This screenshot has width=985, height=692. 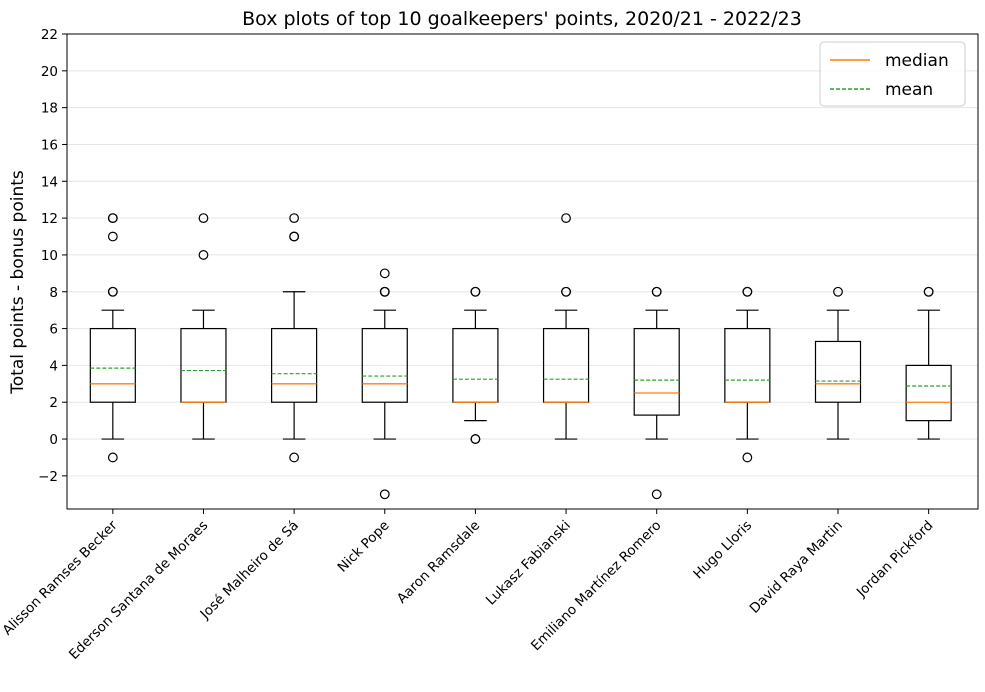 I want to click on x-tick-label: Nick Pope, so click(x=363, y=547).